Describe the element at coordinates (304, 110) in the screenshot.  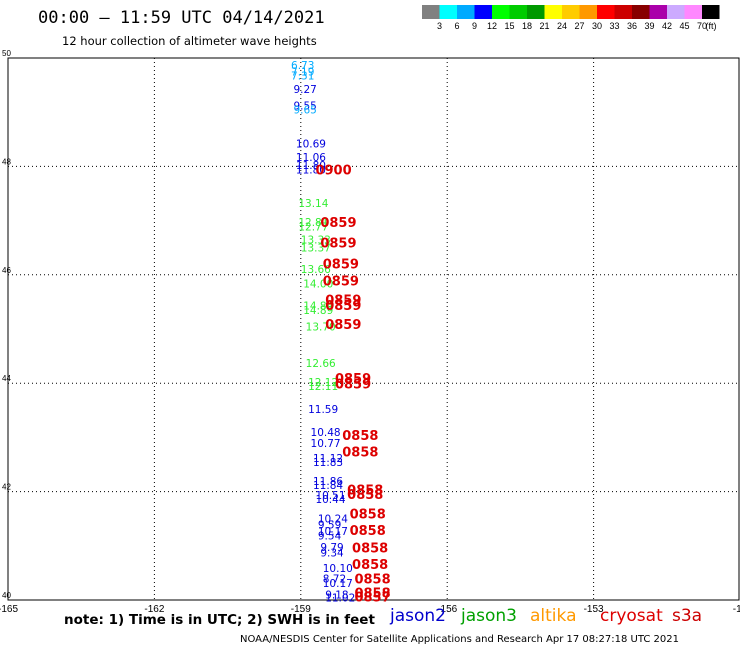
I see `swh-value-label: 9.65` at that location.